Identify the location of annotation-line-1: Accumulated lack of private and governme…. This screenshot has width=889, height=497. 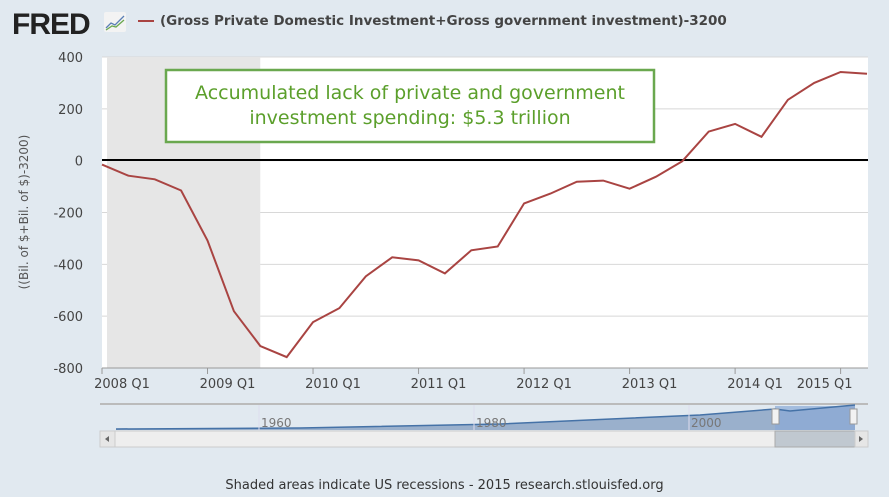
(410, 93).